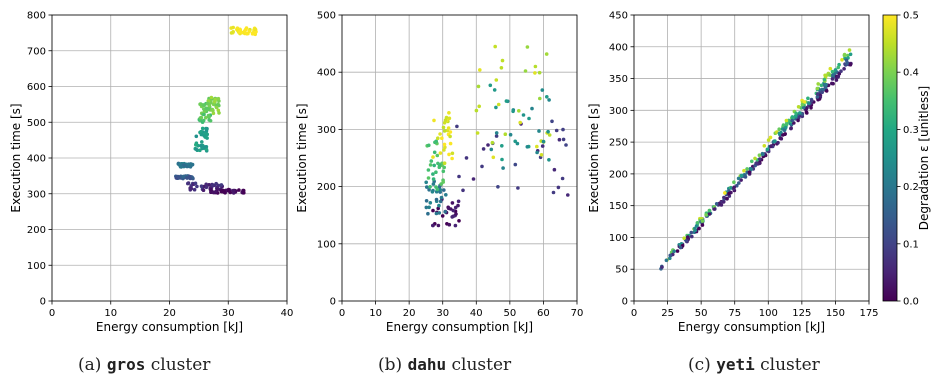 The width and height of the screenshot is (934, 390). I want to click on colorbar-tick-label: 0.5, so click(911, 16).